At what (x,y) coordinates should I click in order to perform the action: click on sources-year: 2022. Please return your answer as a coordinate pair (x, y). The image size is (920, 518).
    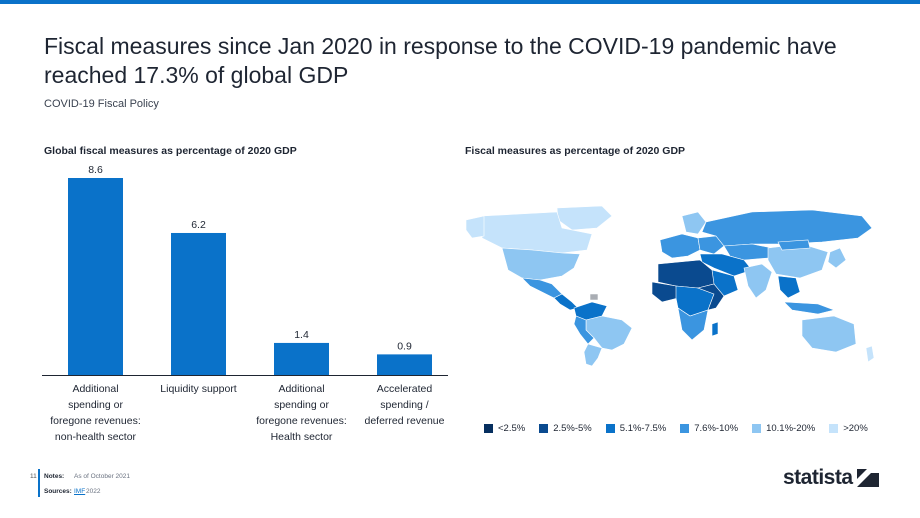
    Looking at the image, I should click on (93, 491).